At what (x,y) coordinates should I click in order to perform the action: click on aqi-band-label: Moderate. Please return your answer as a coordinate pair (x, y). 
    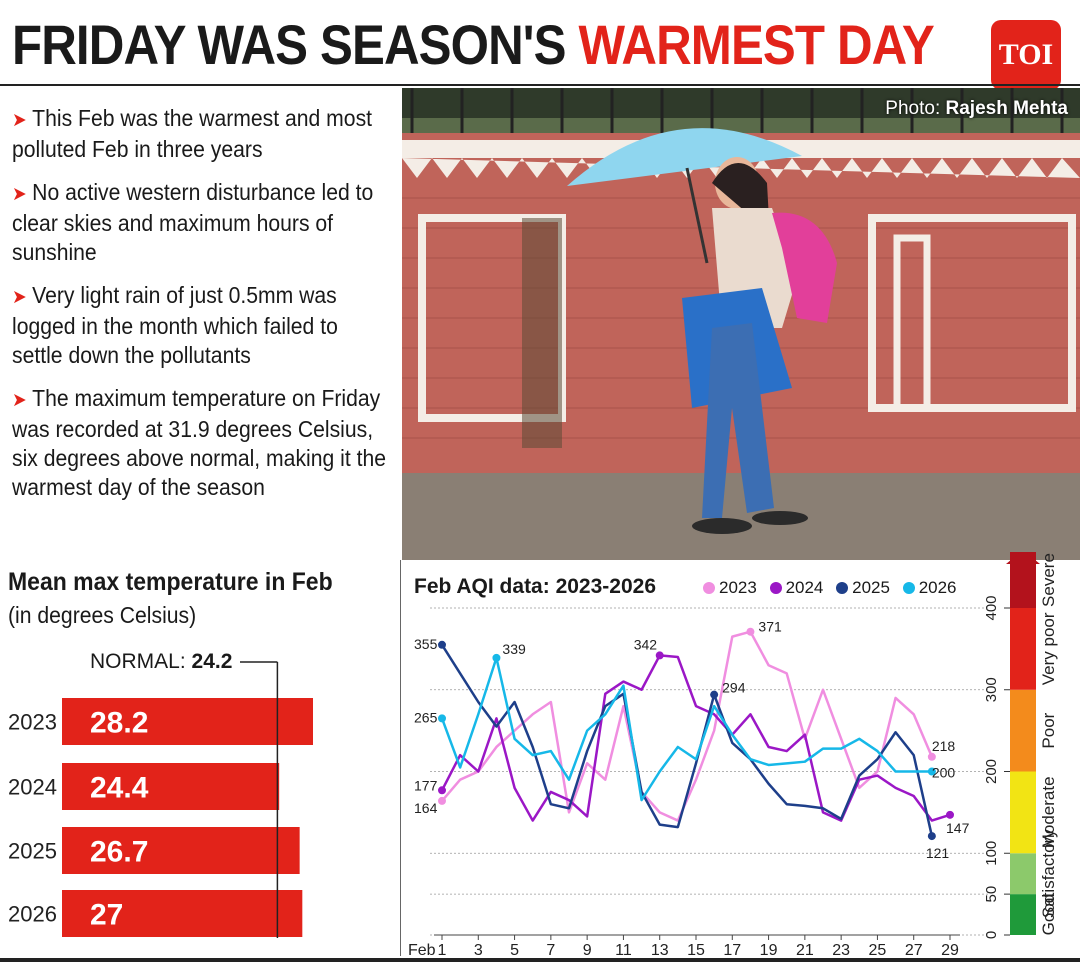
    Looking at the image, I should click on (1048, 812).